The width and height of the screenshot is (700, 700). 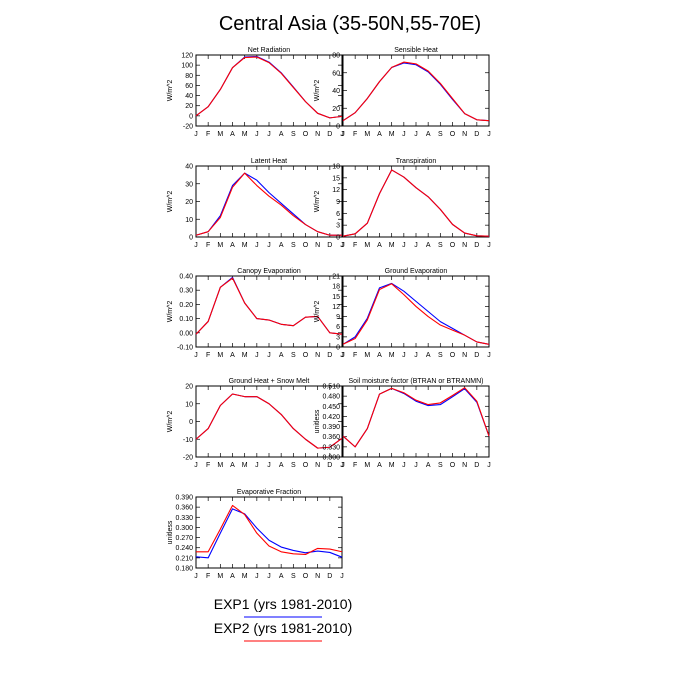 I want to click on y-tick-label: 0.30, so click(x=186, y=291).